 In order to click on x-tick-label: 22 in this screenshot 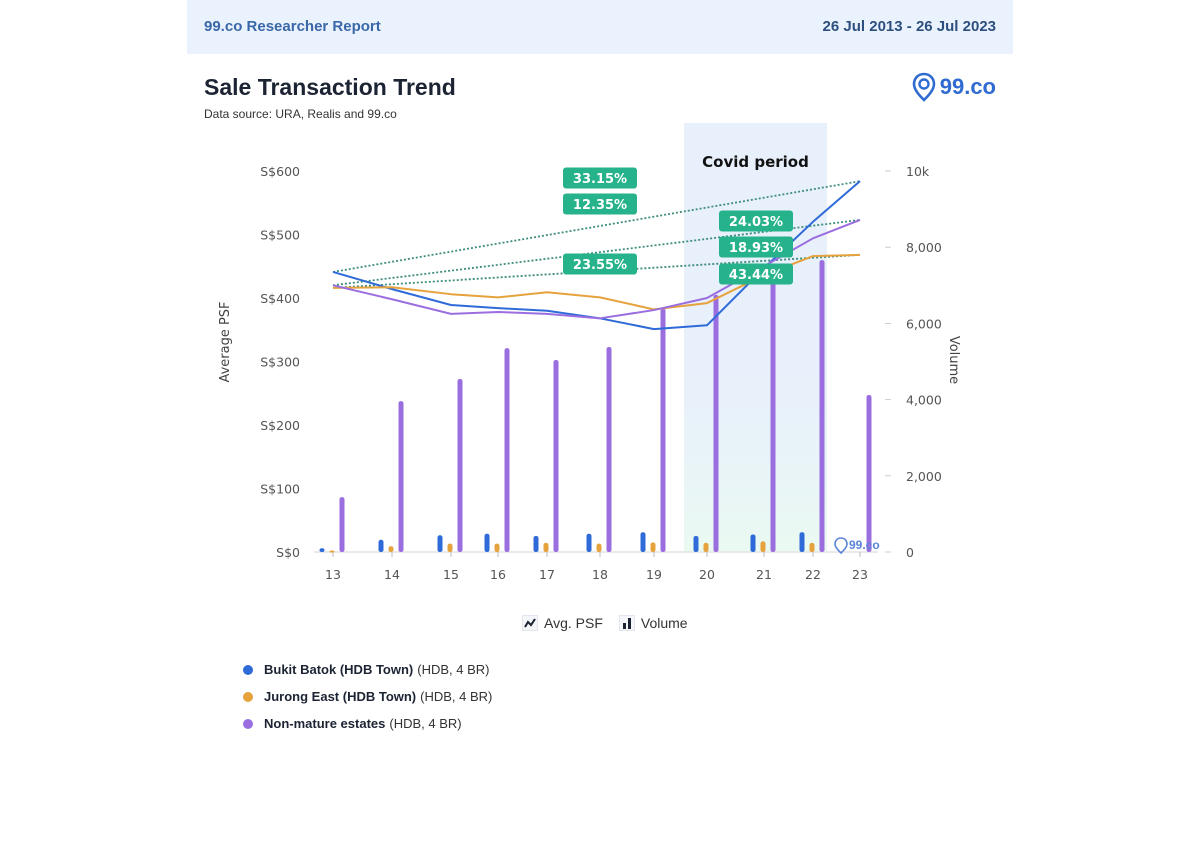, I will do `click(813, 574)`.